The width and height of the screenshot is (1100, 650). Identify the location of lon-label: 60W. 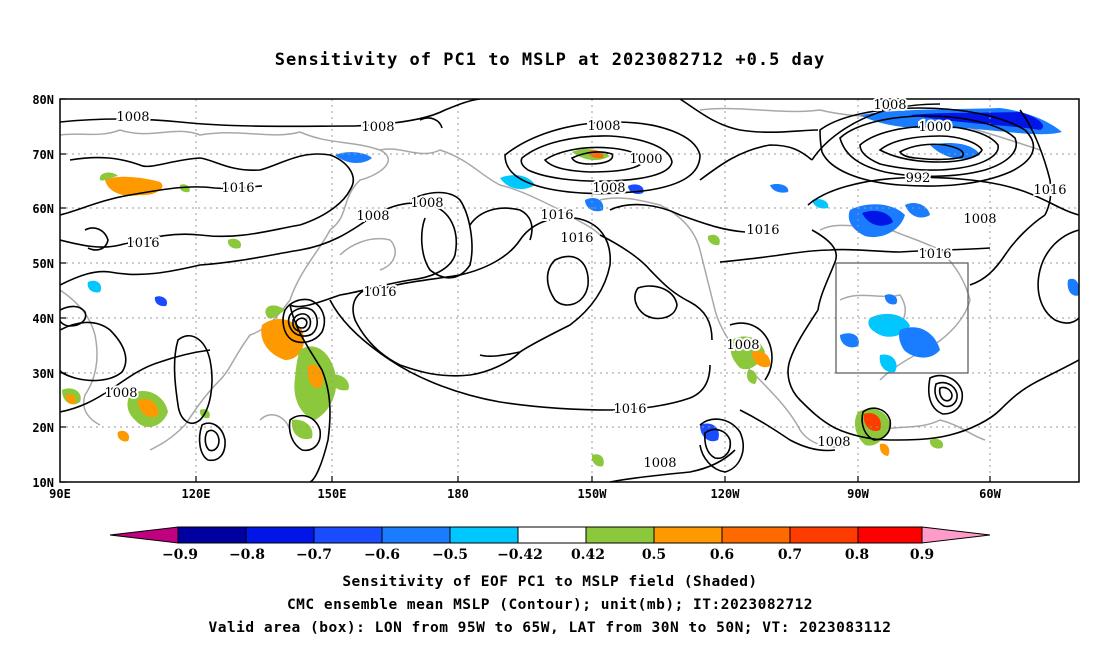
(990, 494).